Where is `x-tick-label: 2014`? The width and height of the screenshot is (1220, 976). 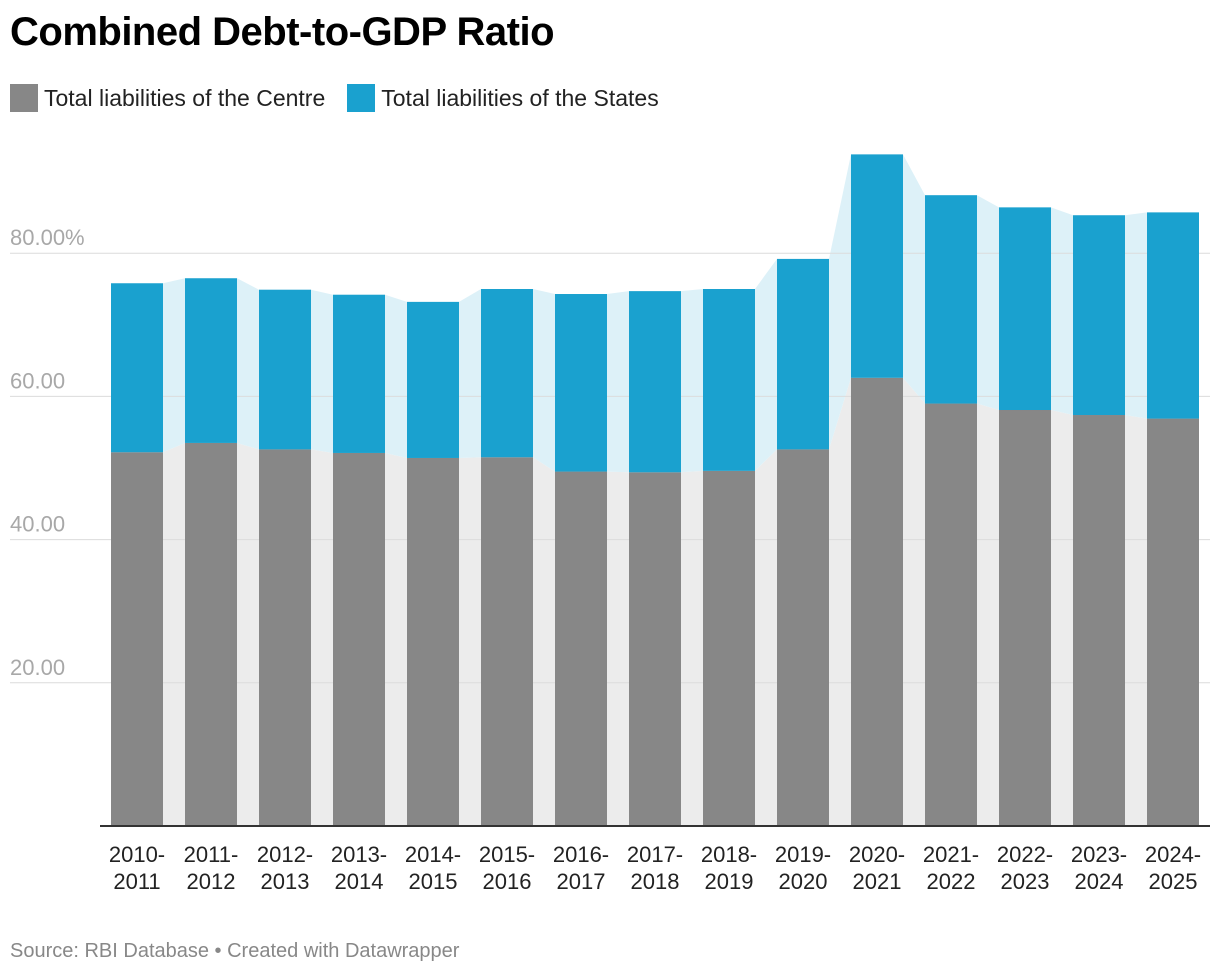
x-tick-label: 2014 is located at coordinates (359, 881).